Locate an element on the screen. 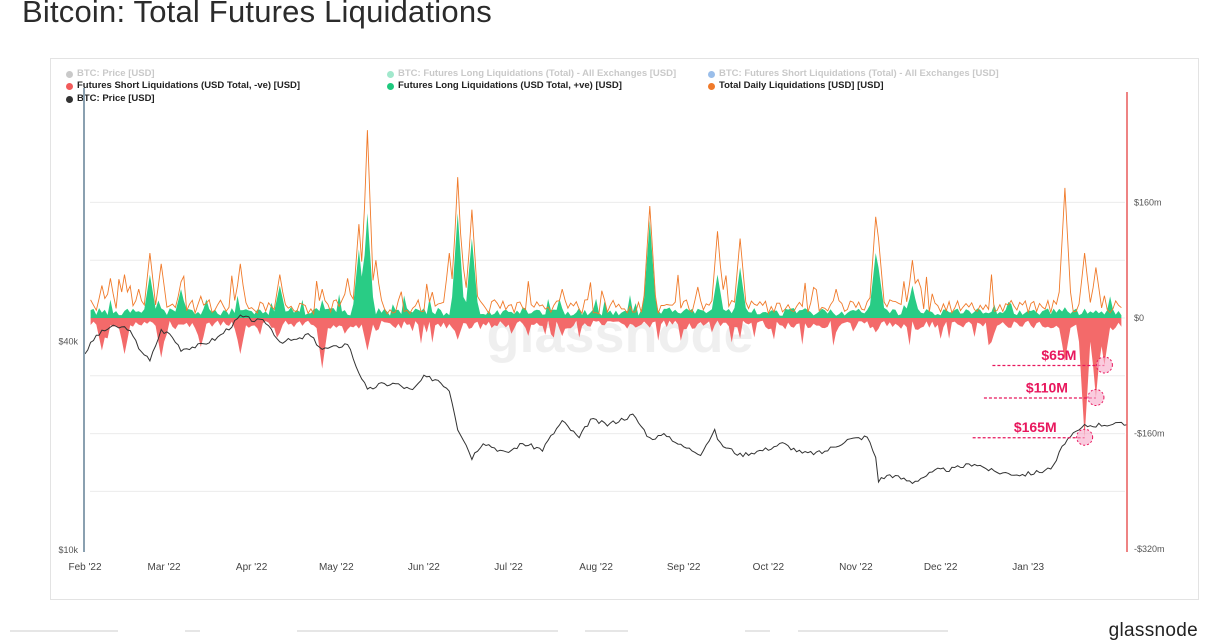 This screenshot has height=642, width=1210. annotation-label: $165M is located at coordinates (1035, 427).